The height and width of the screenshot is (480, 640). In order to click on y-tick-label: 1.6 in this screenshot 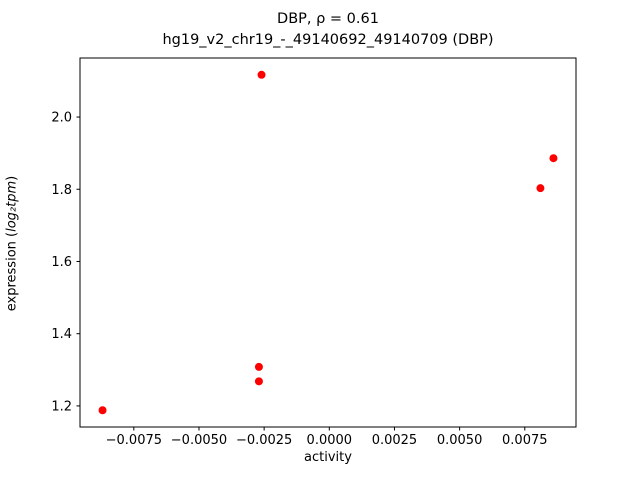, I will do `click(61, 262)`.